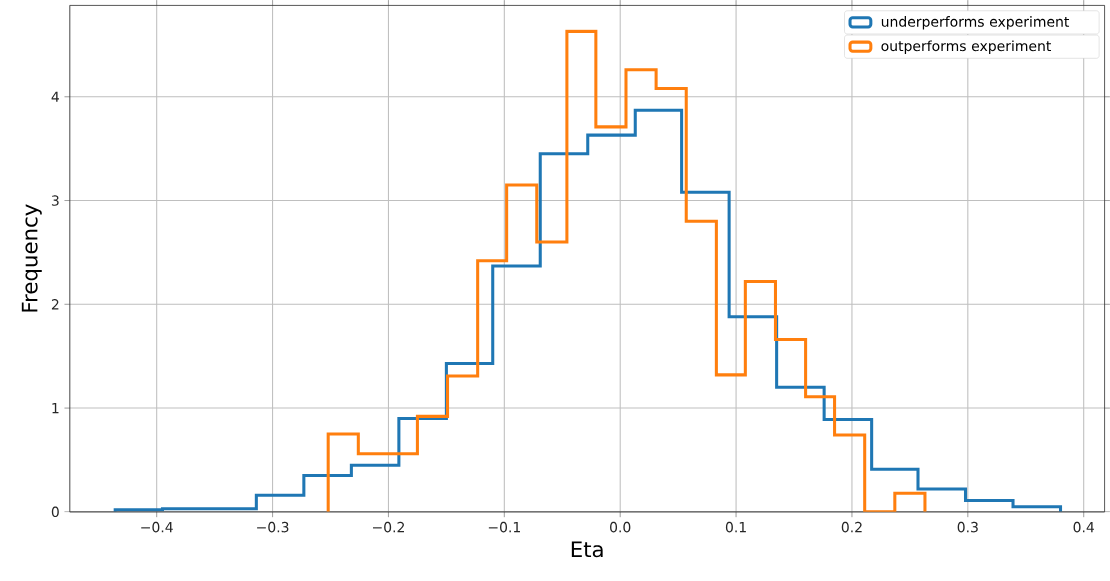  What do you see at coordinates (587, 549) in the screenshot?
I see `x-axis-title: Eta` at bounding box center [587, 549].